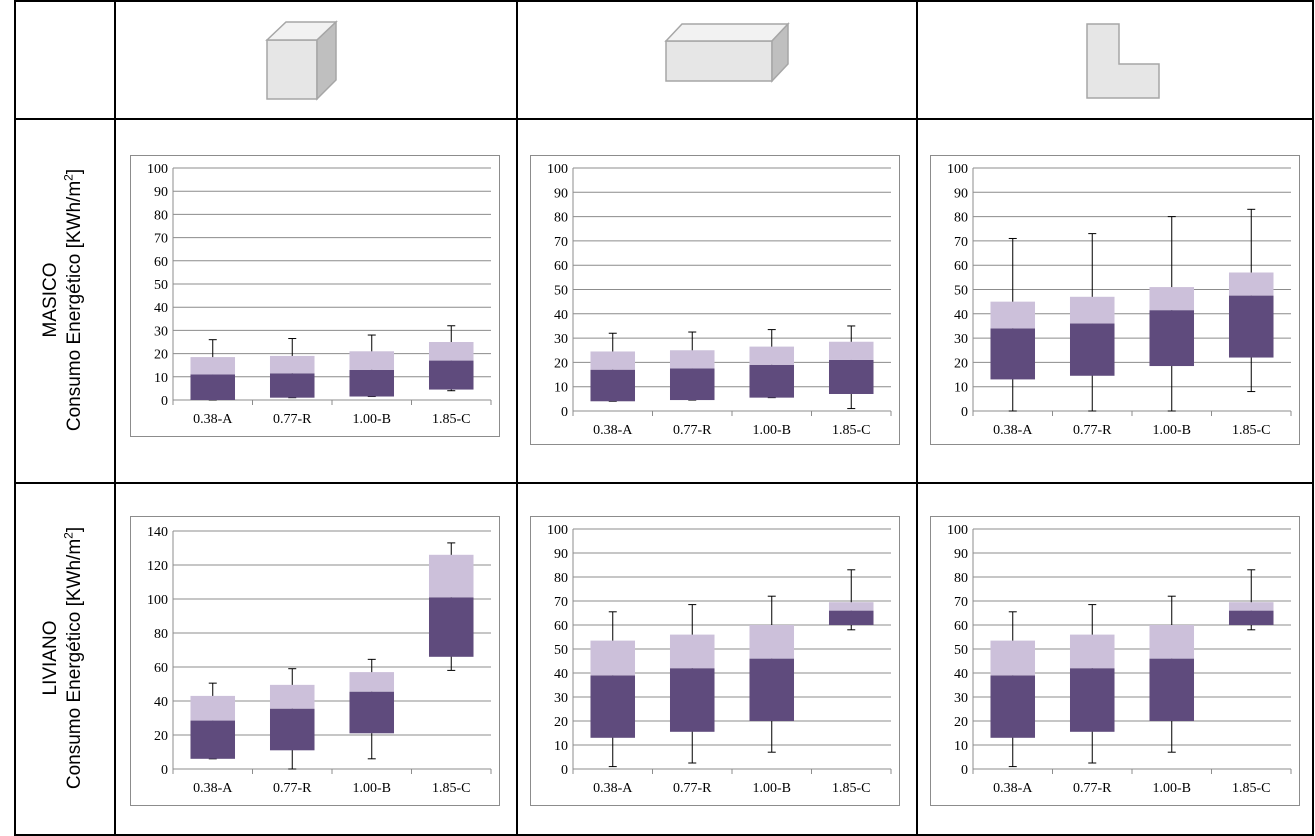  What do you see at coordinates (73, 658) in the screenshot?
I see `row-measure: Consumo Energético [KWh/m2]` at bounding box center [73, 658].